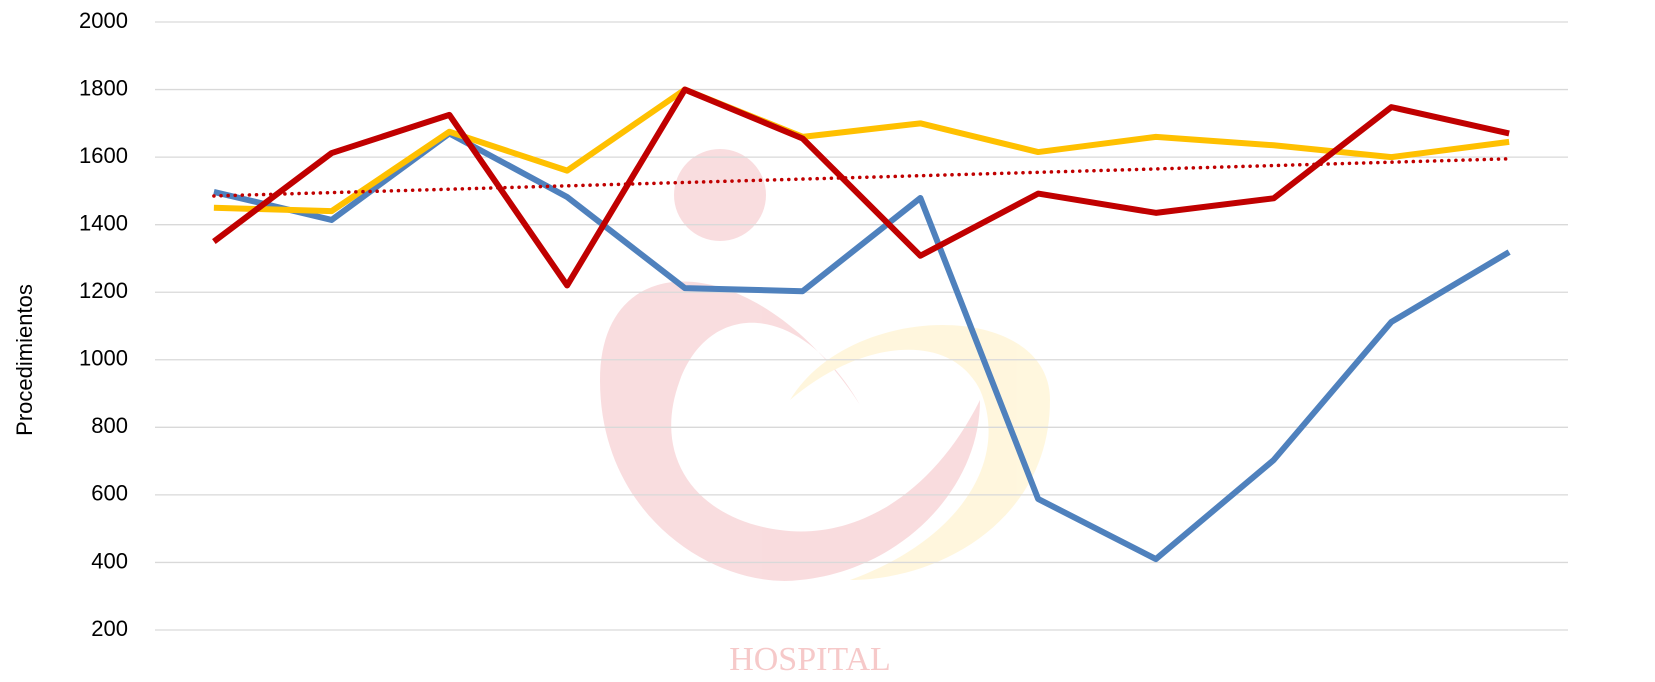 The height and width of the screenshot is (682, 1655). I want to click on series-line, so click(861, 150).